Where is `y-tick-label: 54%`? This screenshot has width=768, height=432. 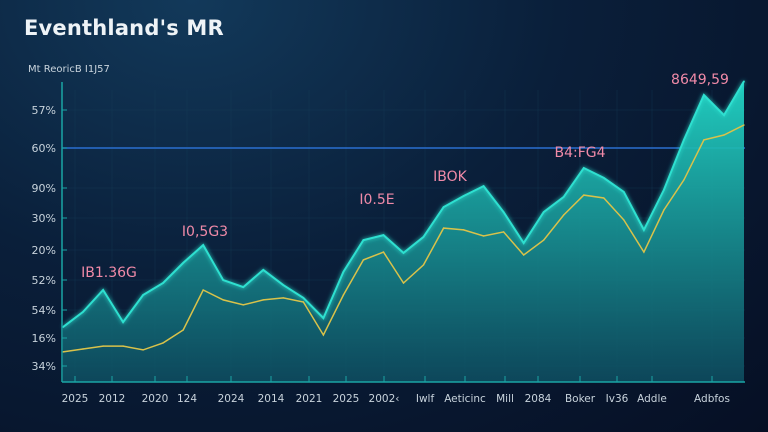
y-tick-label: 54% is located at coordinates (44, 310).